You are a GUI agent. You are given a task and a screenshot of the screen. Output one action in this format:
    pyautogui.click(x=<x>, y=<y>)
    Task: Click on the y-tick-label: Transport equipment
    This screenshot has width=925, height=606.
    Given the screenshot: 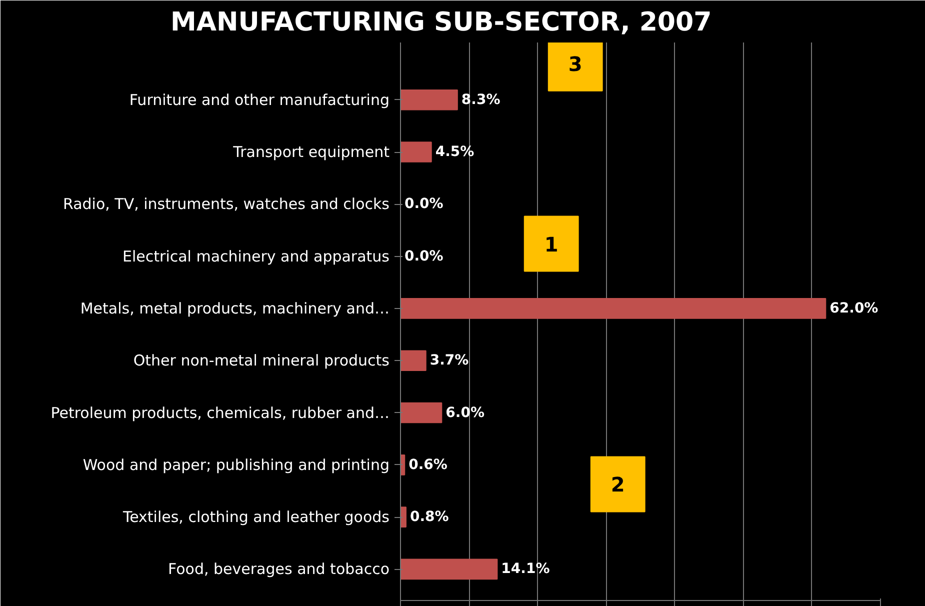 What is the action you would take?
    pyautogui.click(x=311, y=152)
    